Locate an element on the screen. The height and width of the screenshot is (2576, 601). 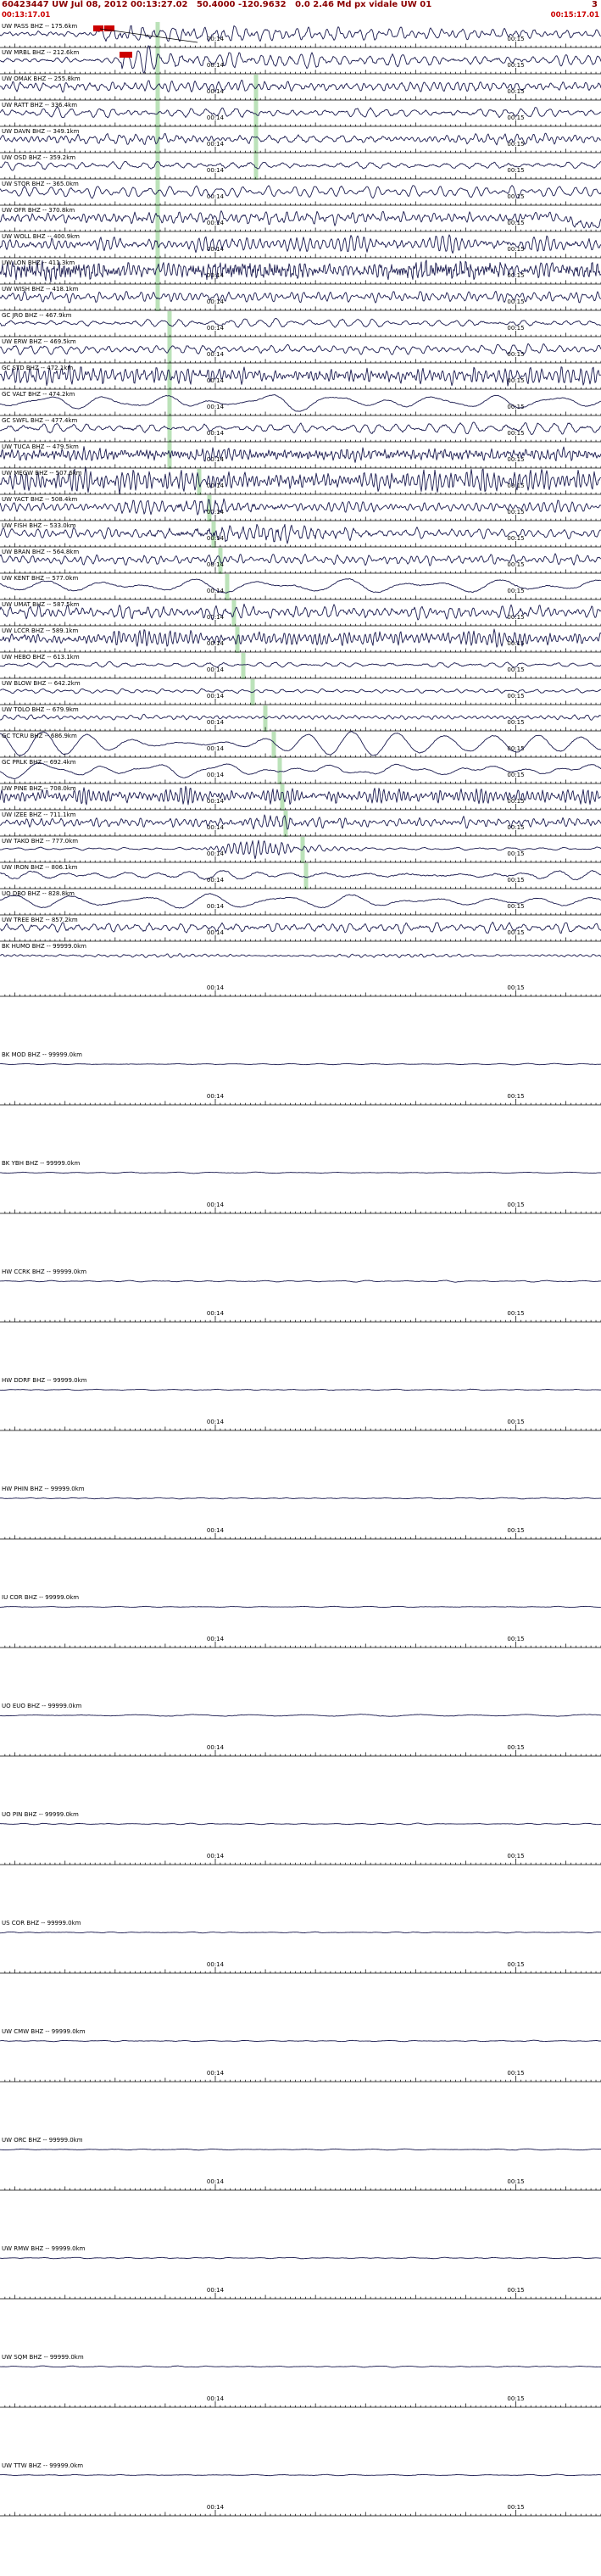
trace-row: UW ORC BHZ -- 99999.0km 00:14 00:15 is located at coordinates (300, 2190).